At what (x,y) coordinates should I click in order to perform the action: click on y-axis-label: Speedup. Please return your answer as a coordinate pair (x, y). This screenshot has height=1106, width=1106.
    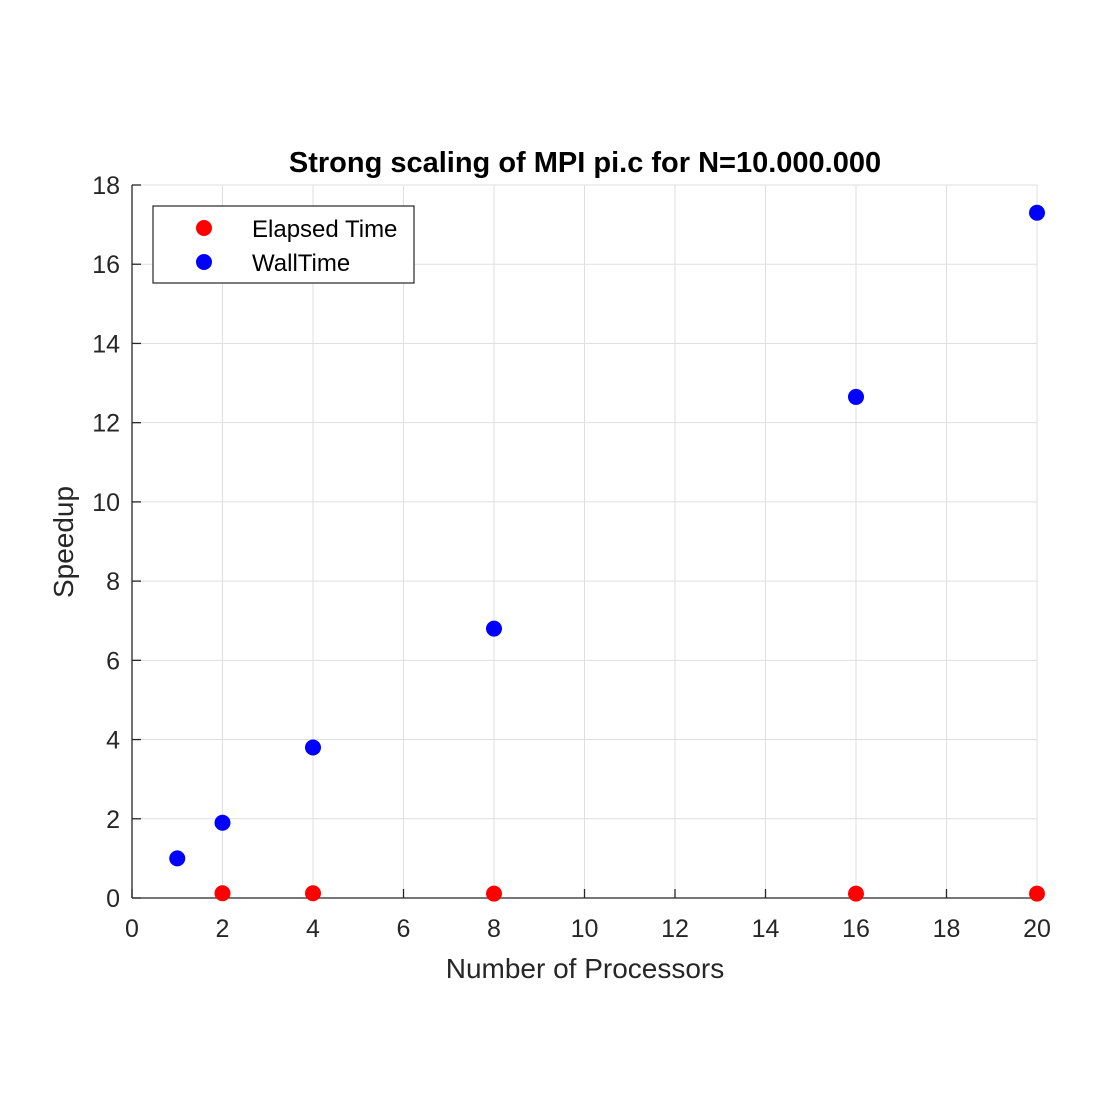
    Looking at the image, I should click on (63, 542).